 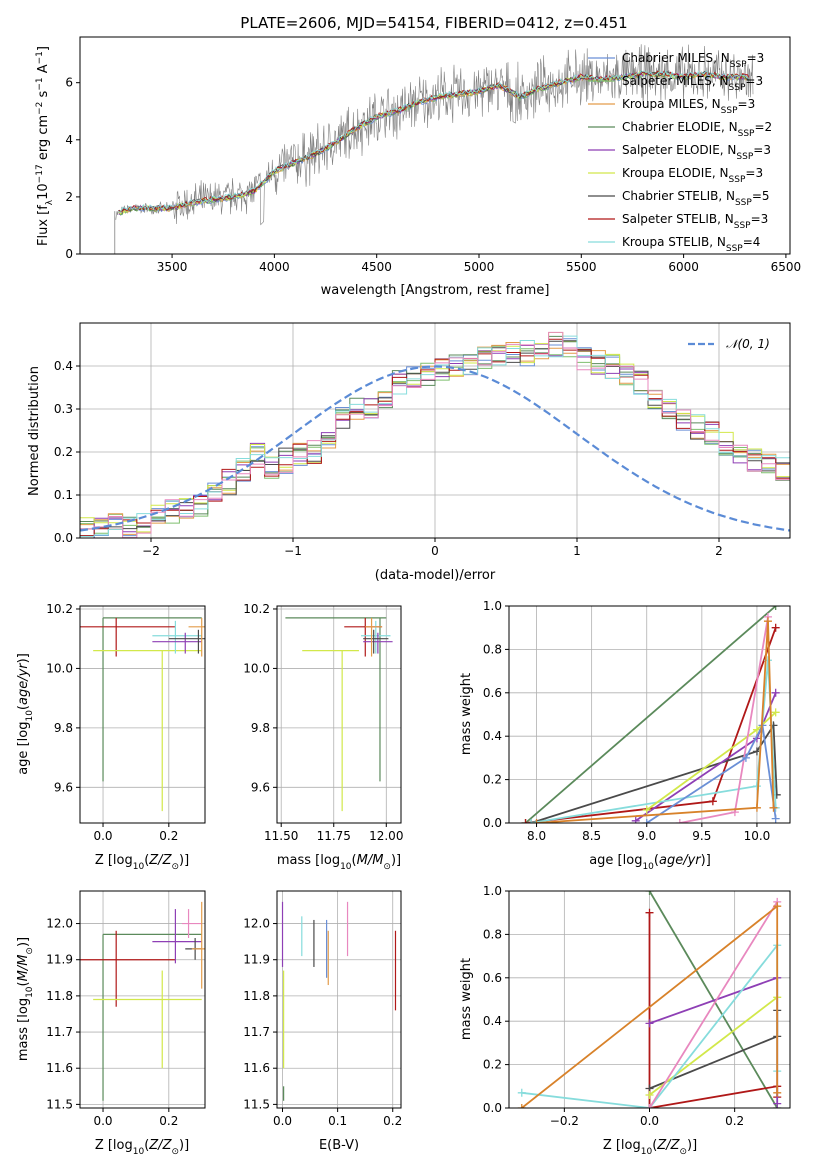 I want to click on normal-curve, so click(x=435, y=448).